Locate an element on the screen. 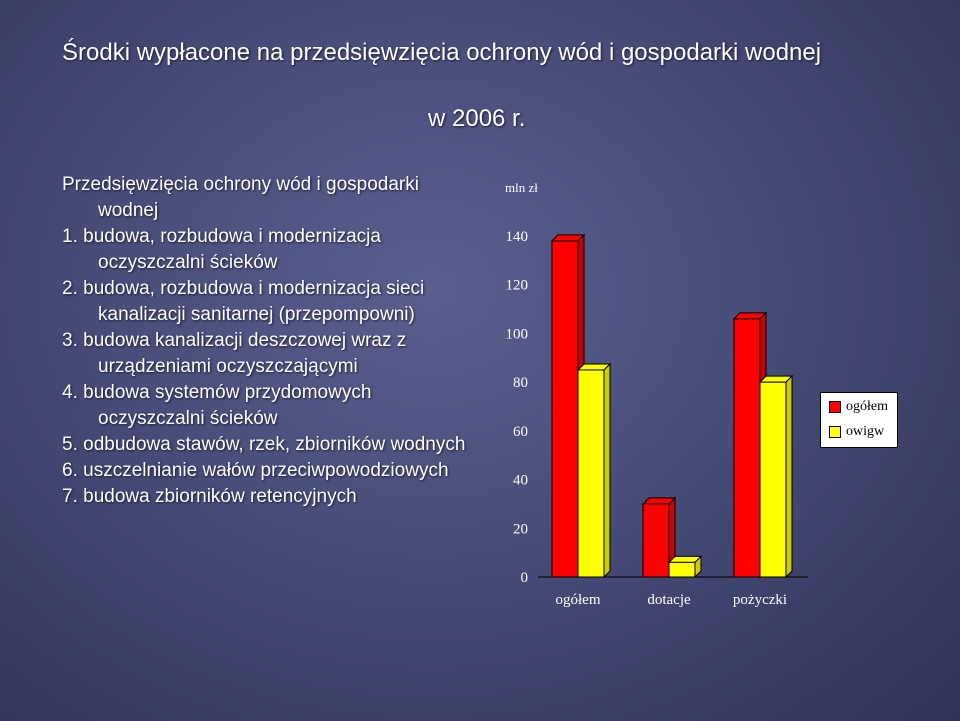  y-tick-label: 140 is located at coordinates (517, 237).